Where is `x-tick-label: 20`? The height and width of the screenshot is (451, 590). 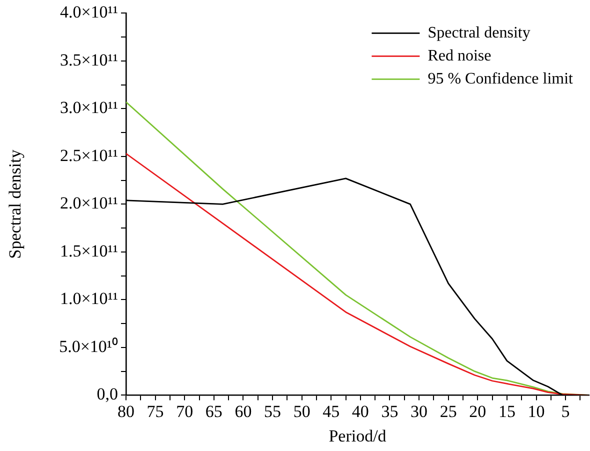
x-tick-label: 20 is located at coordinates (477, 411).